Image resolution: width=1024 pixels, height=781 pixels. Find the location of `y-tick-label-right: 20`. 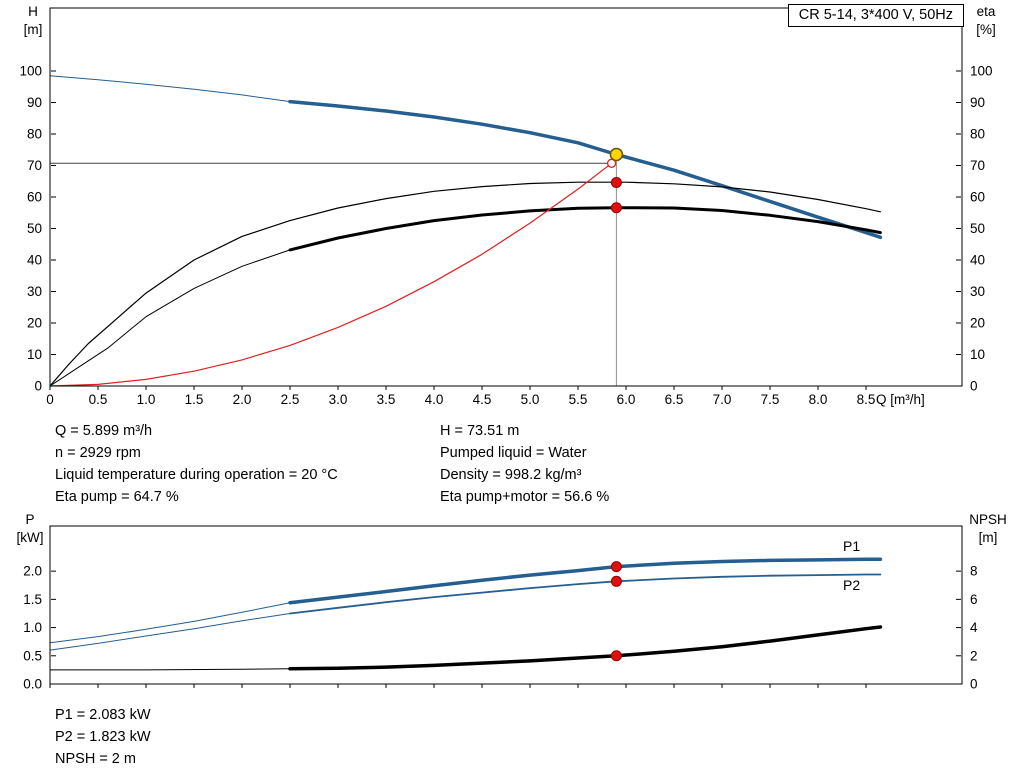

y-tick-label-right: 20 is located at coordinates (977, 323).